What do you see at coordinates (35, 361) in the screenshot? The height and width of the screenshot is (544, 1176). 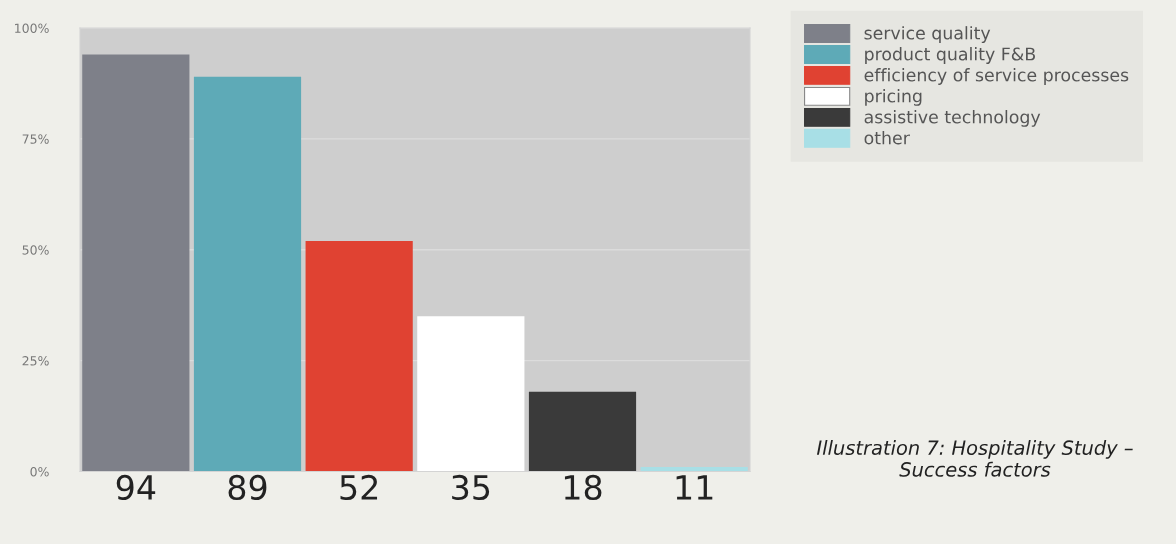 I see `y-tick-label: 25%` at bounding box center [35, 361].